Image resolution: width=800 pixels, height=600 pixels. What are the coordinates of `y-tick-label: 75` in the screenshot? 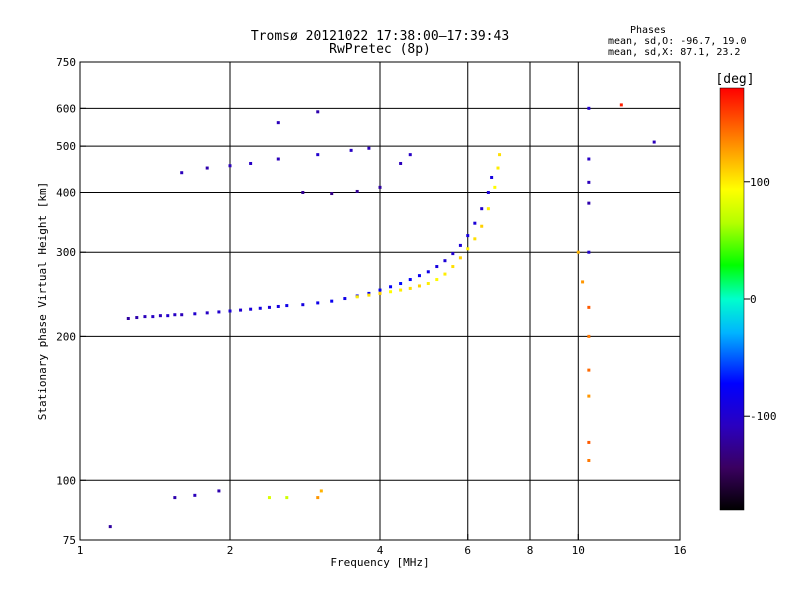 It's located at (69, 540).